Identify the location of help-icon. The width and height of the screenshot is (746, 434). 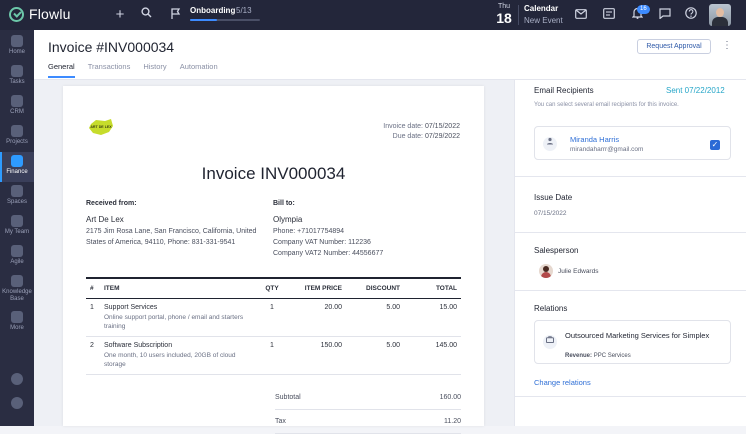
(691, 15).